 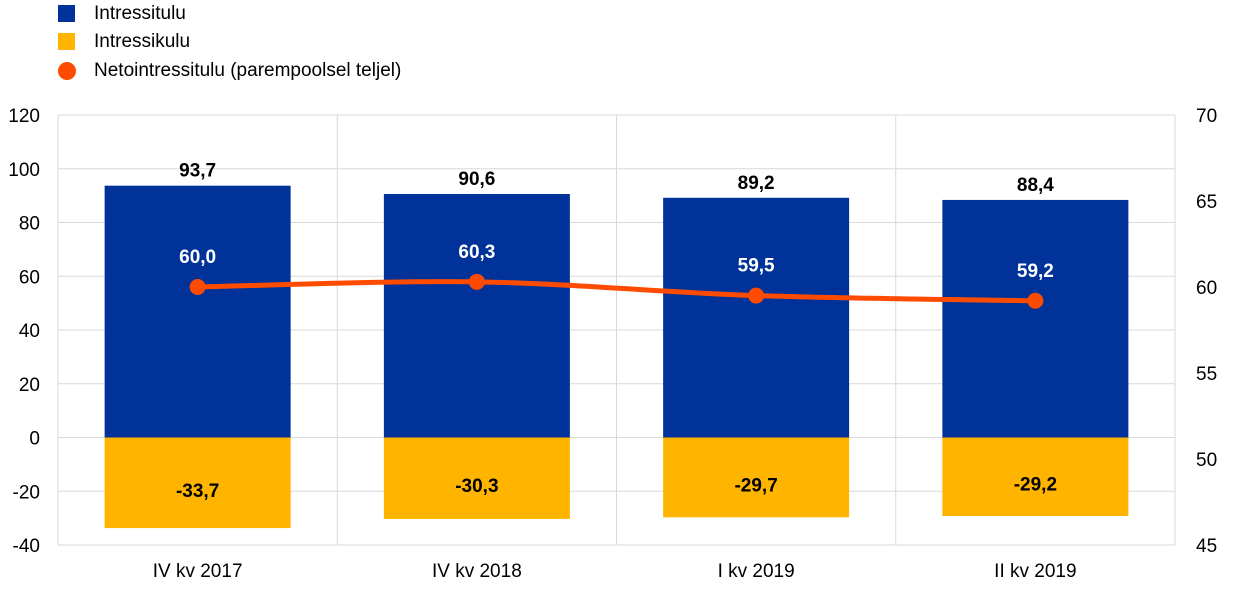 What do you see at coordinates (476, 179) in the screenshot?
I see `data-label-interest-income: 90,6` at bounding box center [476, 179].